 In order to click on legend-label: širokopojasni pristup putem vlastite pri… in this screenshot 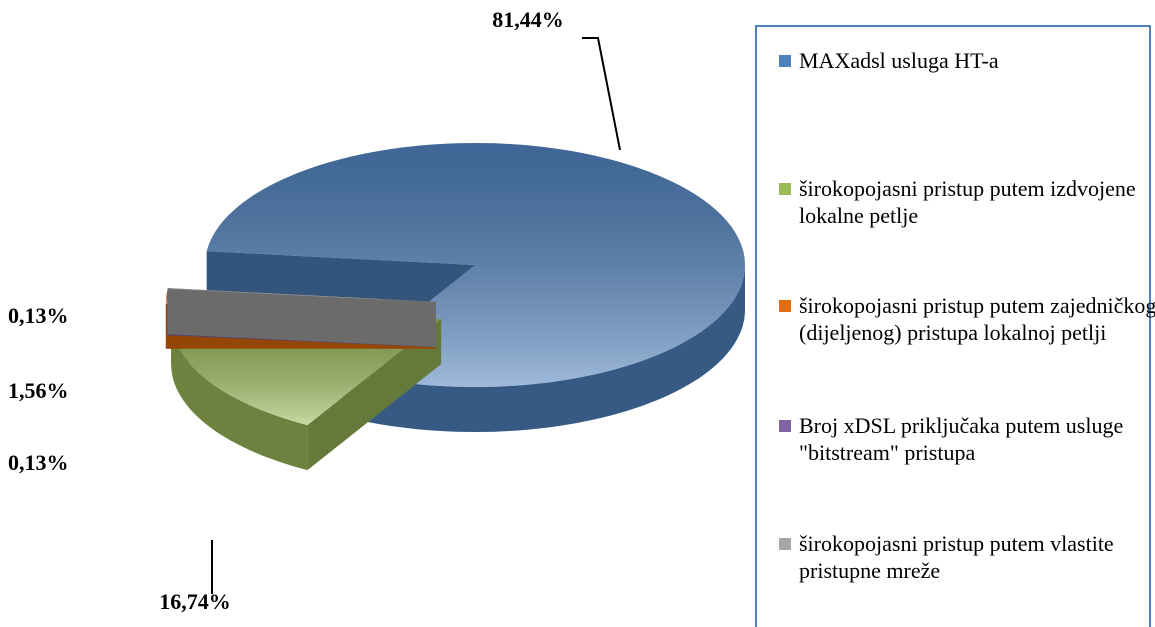, I will do `click(956, 557)`.